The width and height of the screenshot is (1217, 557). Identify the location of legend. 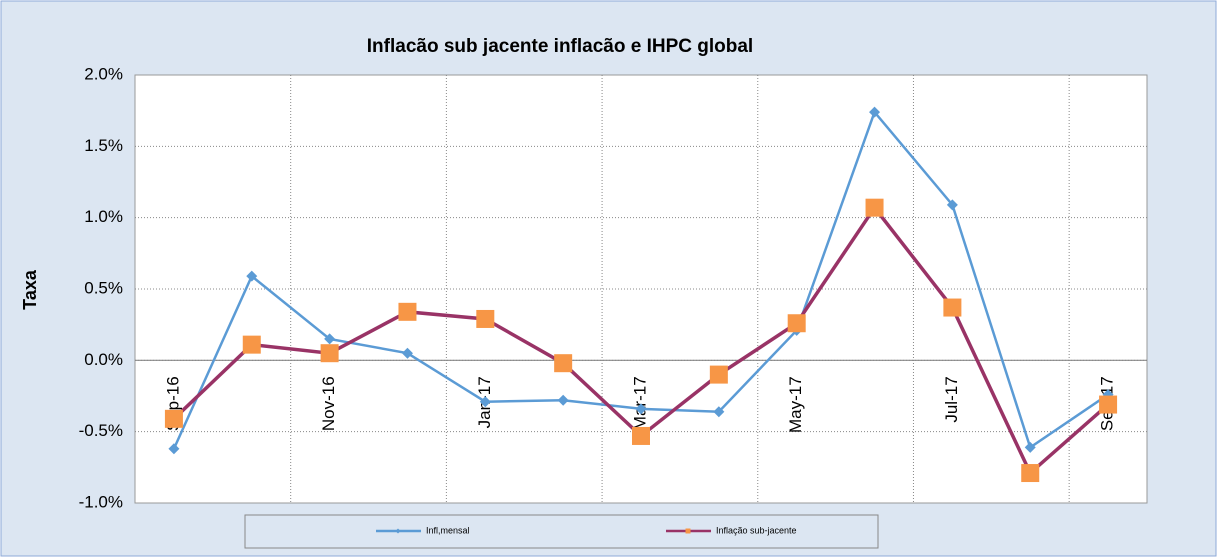
(561, 531).